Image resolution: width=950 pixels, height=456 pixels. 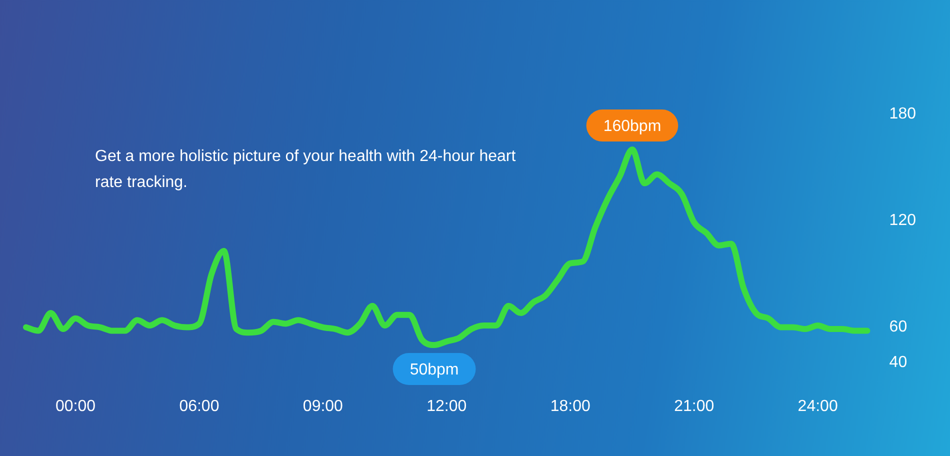 What do you see at coordinates (818, 406) in the screenshot?
I see `x-tick-label: 24:00` at bounding box center [818, 406].